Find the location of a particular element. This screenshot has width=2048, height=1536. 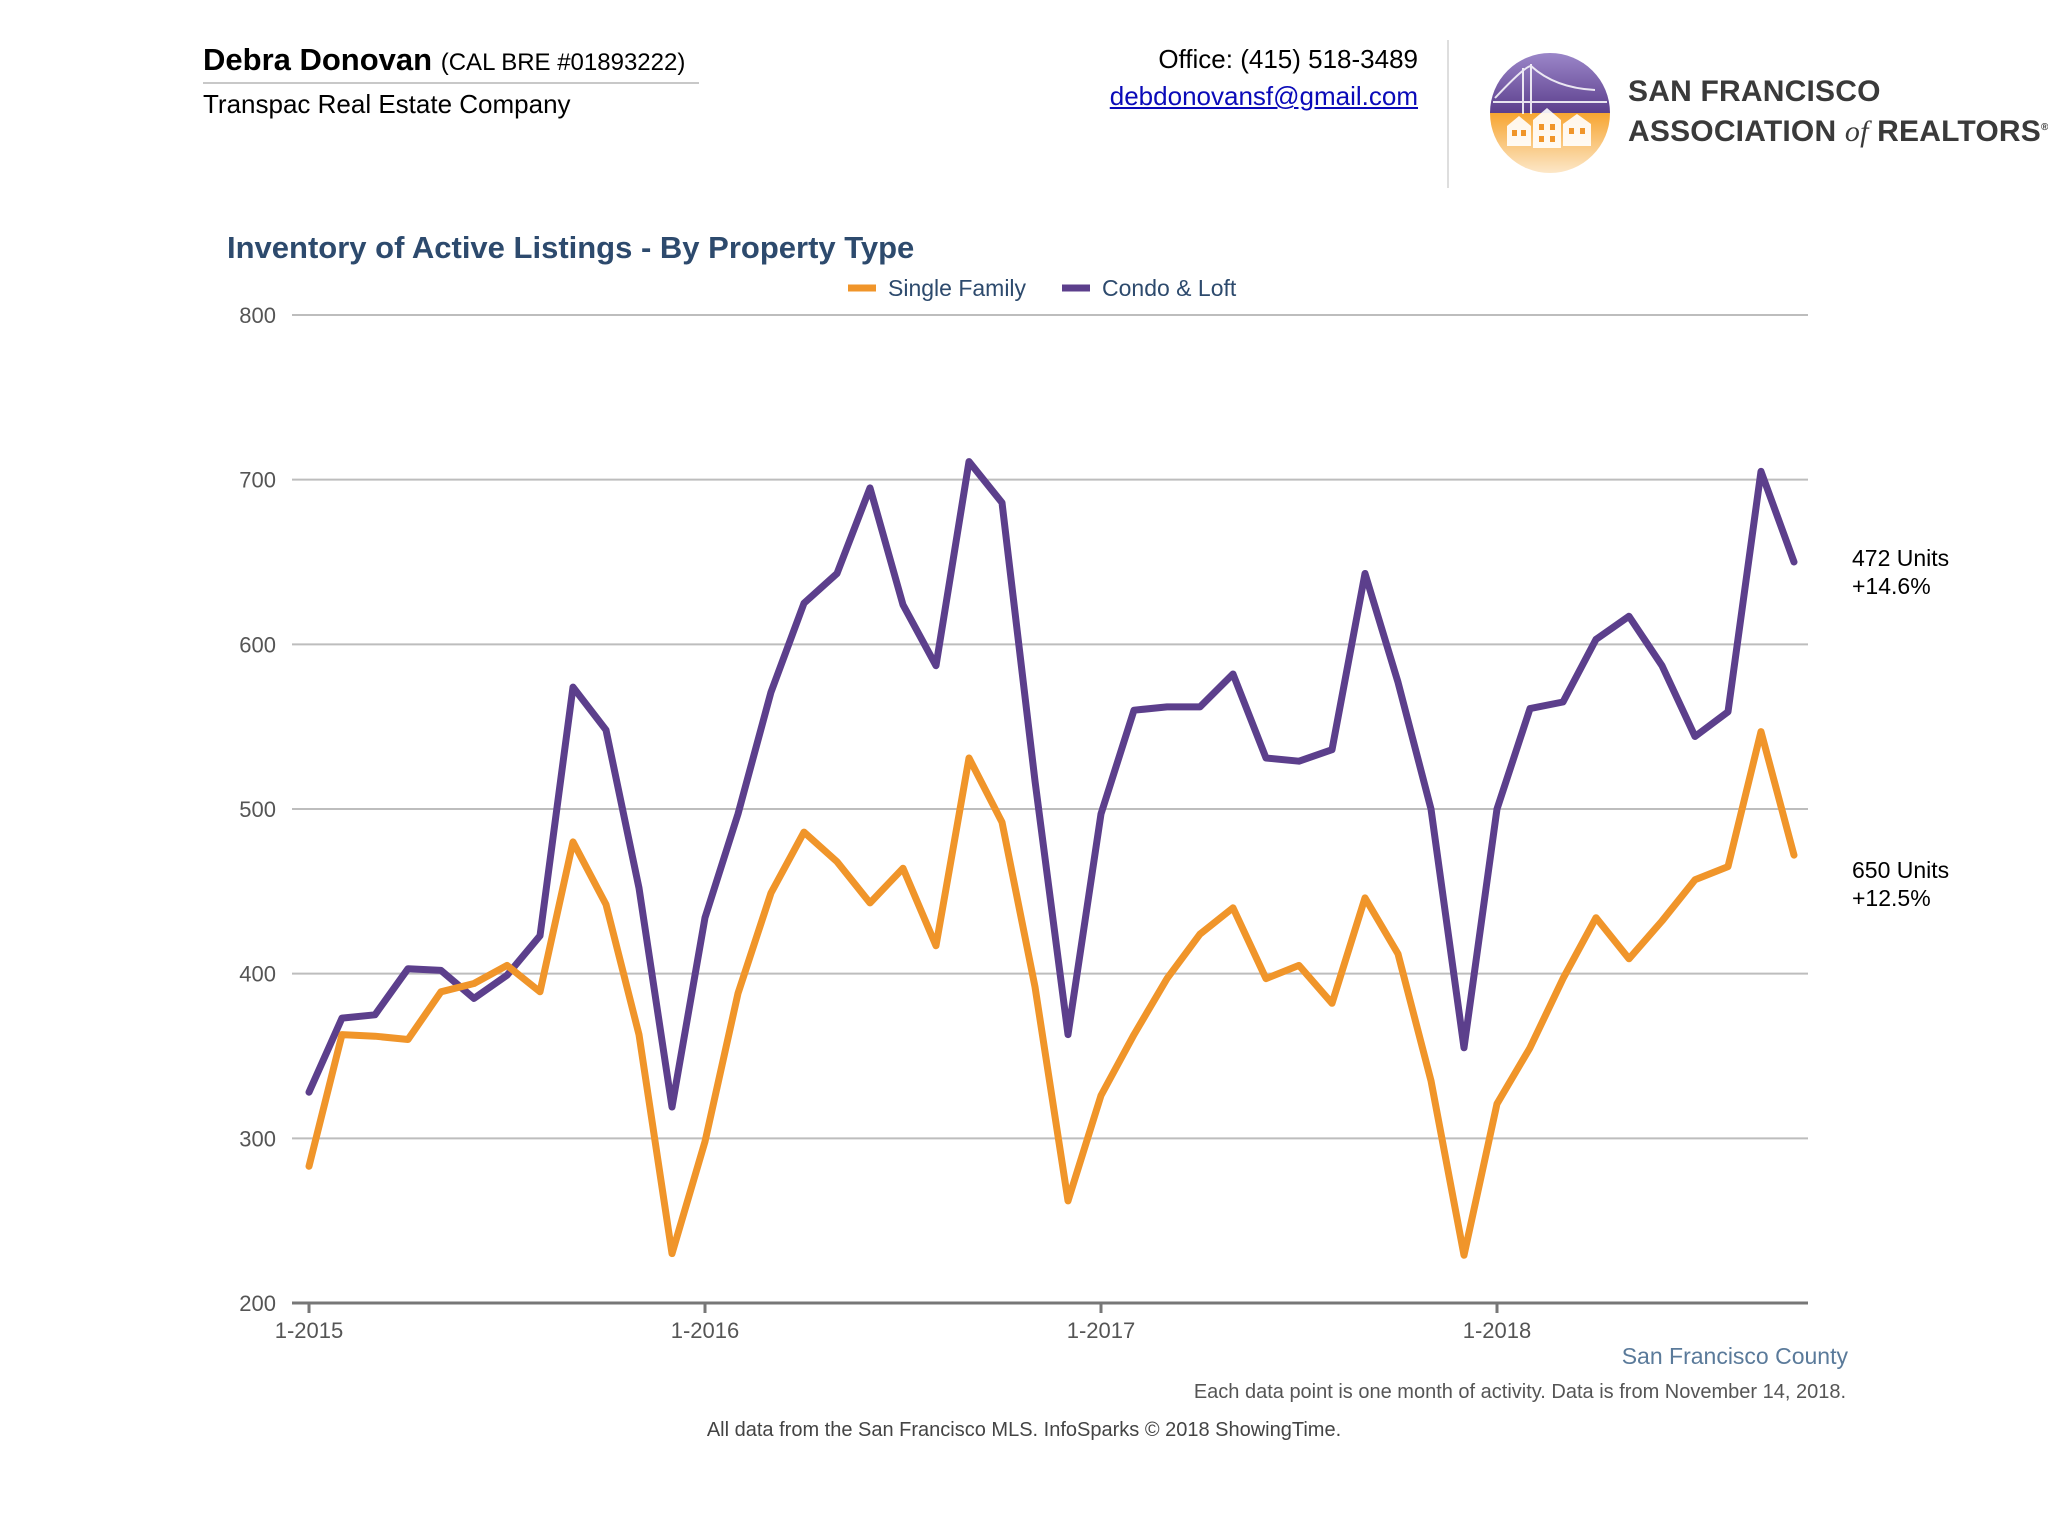

y-axis-ticks: 200 300 400 500 600 700 800 is located at coordinates (257, 809).